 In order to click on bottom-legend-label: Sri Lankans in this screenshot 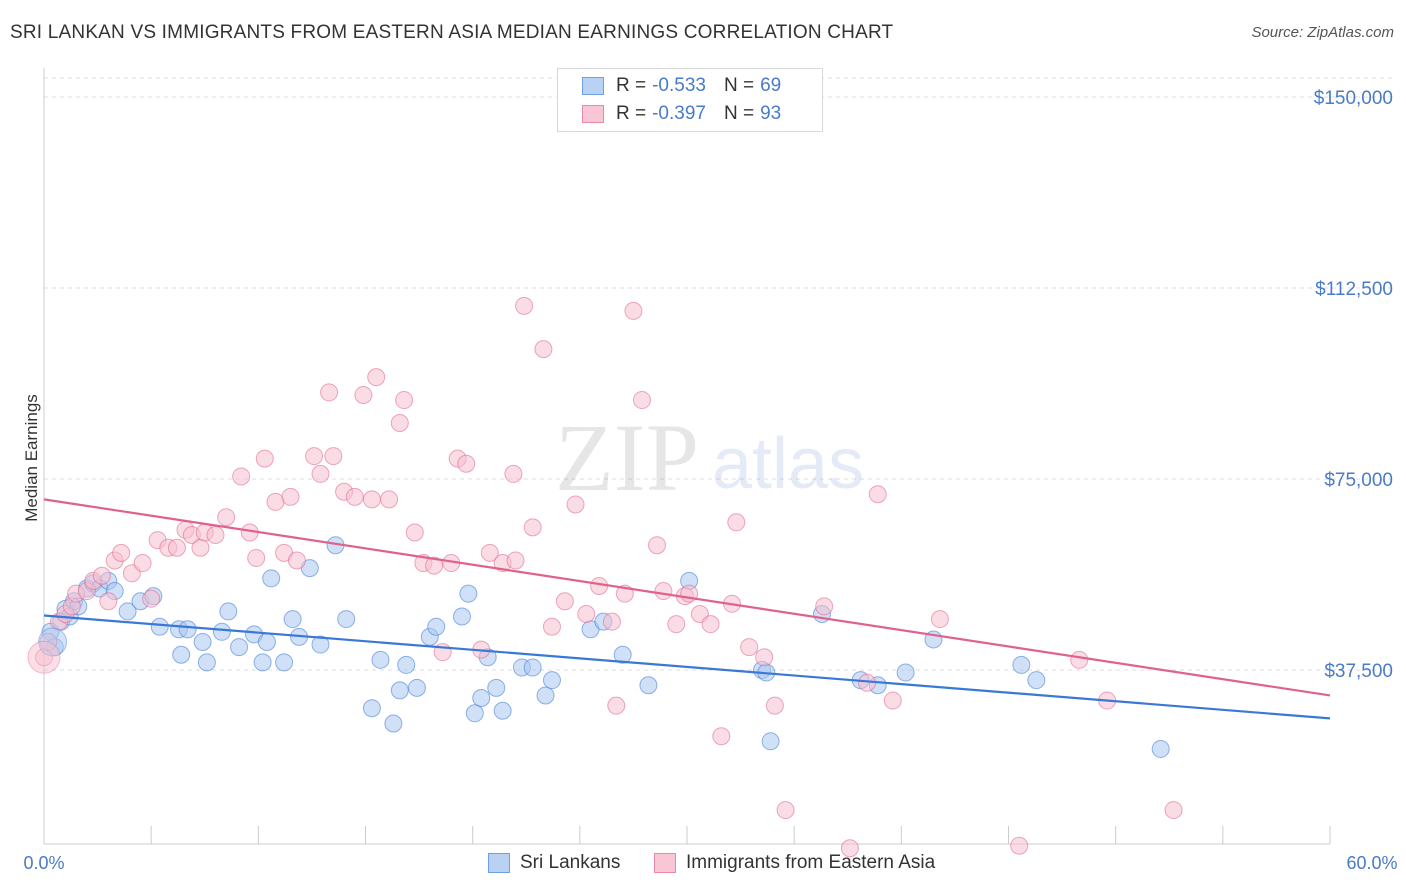, I will do `click(570, 862)`.